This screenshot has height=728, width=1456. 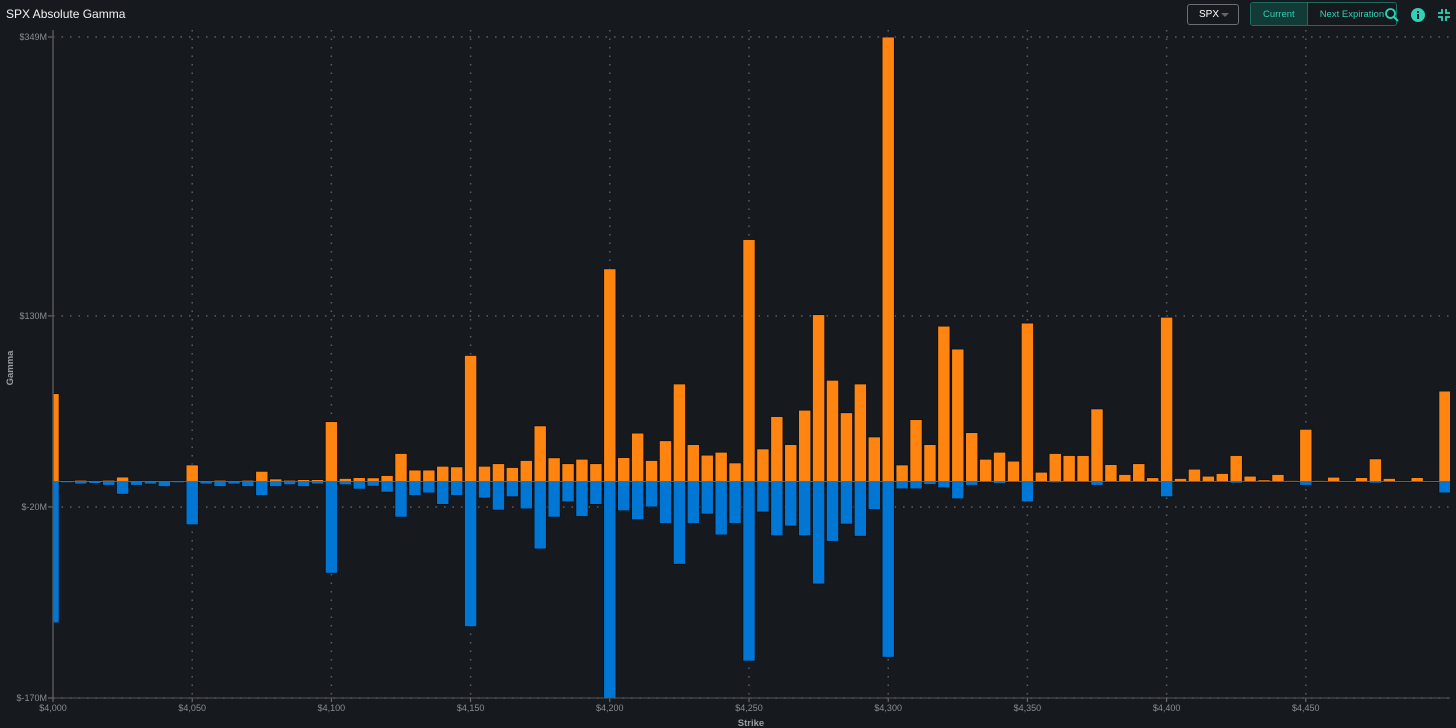 I want to click on toggle-current: Current, so click(x=1279, y=14).